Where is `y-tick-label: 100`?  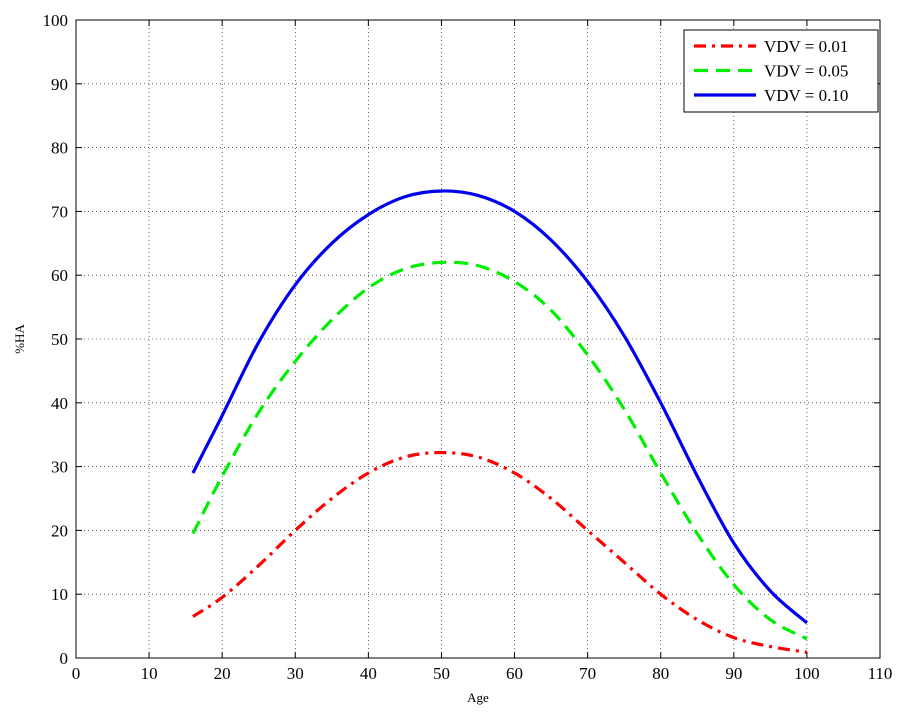 y-tick-label: 100 is located at coordinates (56, 20).